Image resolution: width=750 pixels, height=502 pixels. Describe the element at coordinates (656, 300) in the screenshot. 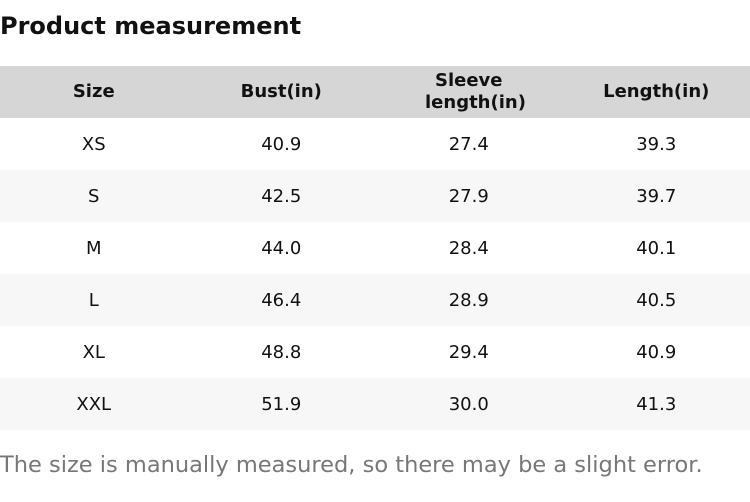

I see `cell-length: 40.5` at that location.